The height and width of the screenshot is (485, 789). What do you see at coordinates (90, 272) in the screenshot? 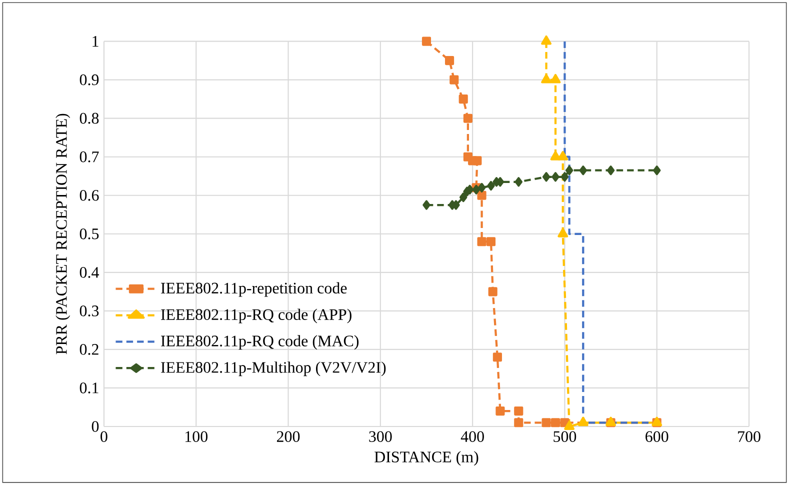
I see `y-tick-label: 0.4` at bounding box center [90, 272].